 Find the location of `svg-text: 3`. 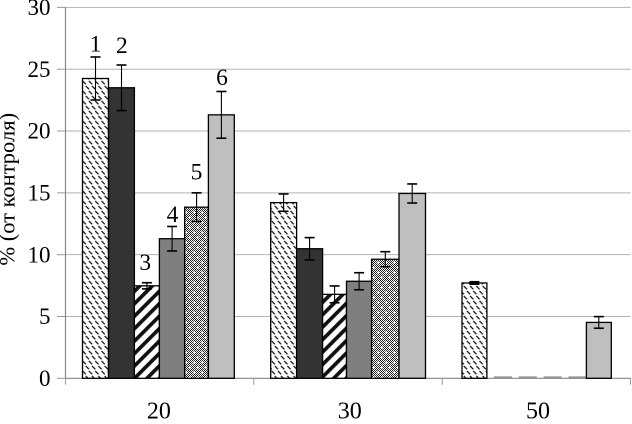

svg-text: 3 is located at coordinates (145, 263).